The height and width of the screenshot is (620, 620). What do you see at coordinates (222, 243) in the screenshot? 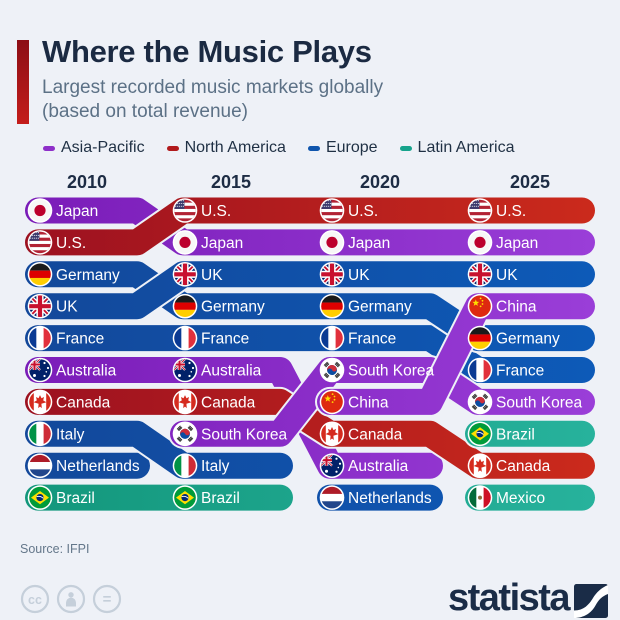
I see `country-label-japan-2015: Japan` at bounding box center [222, 243].